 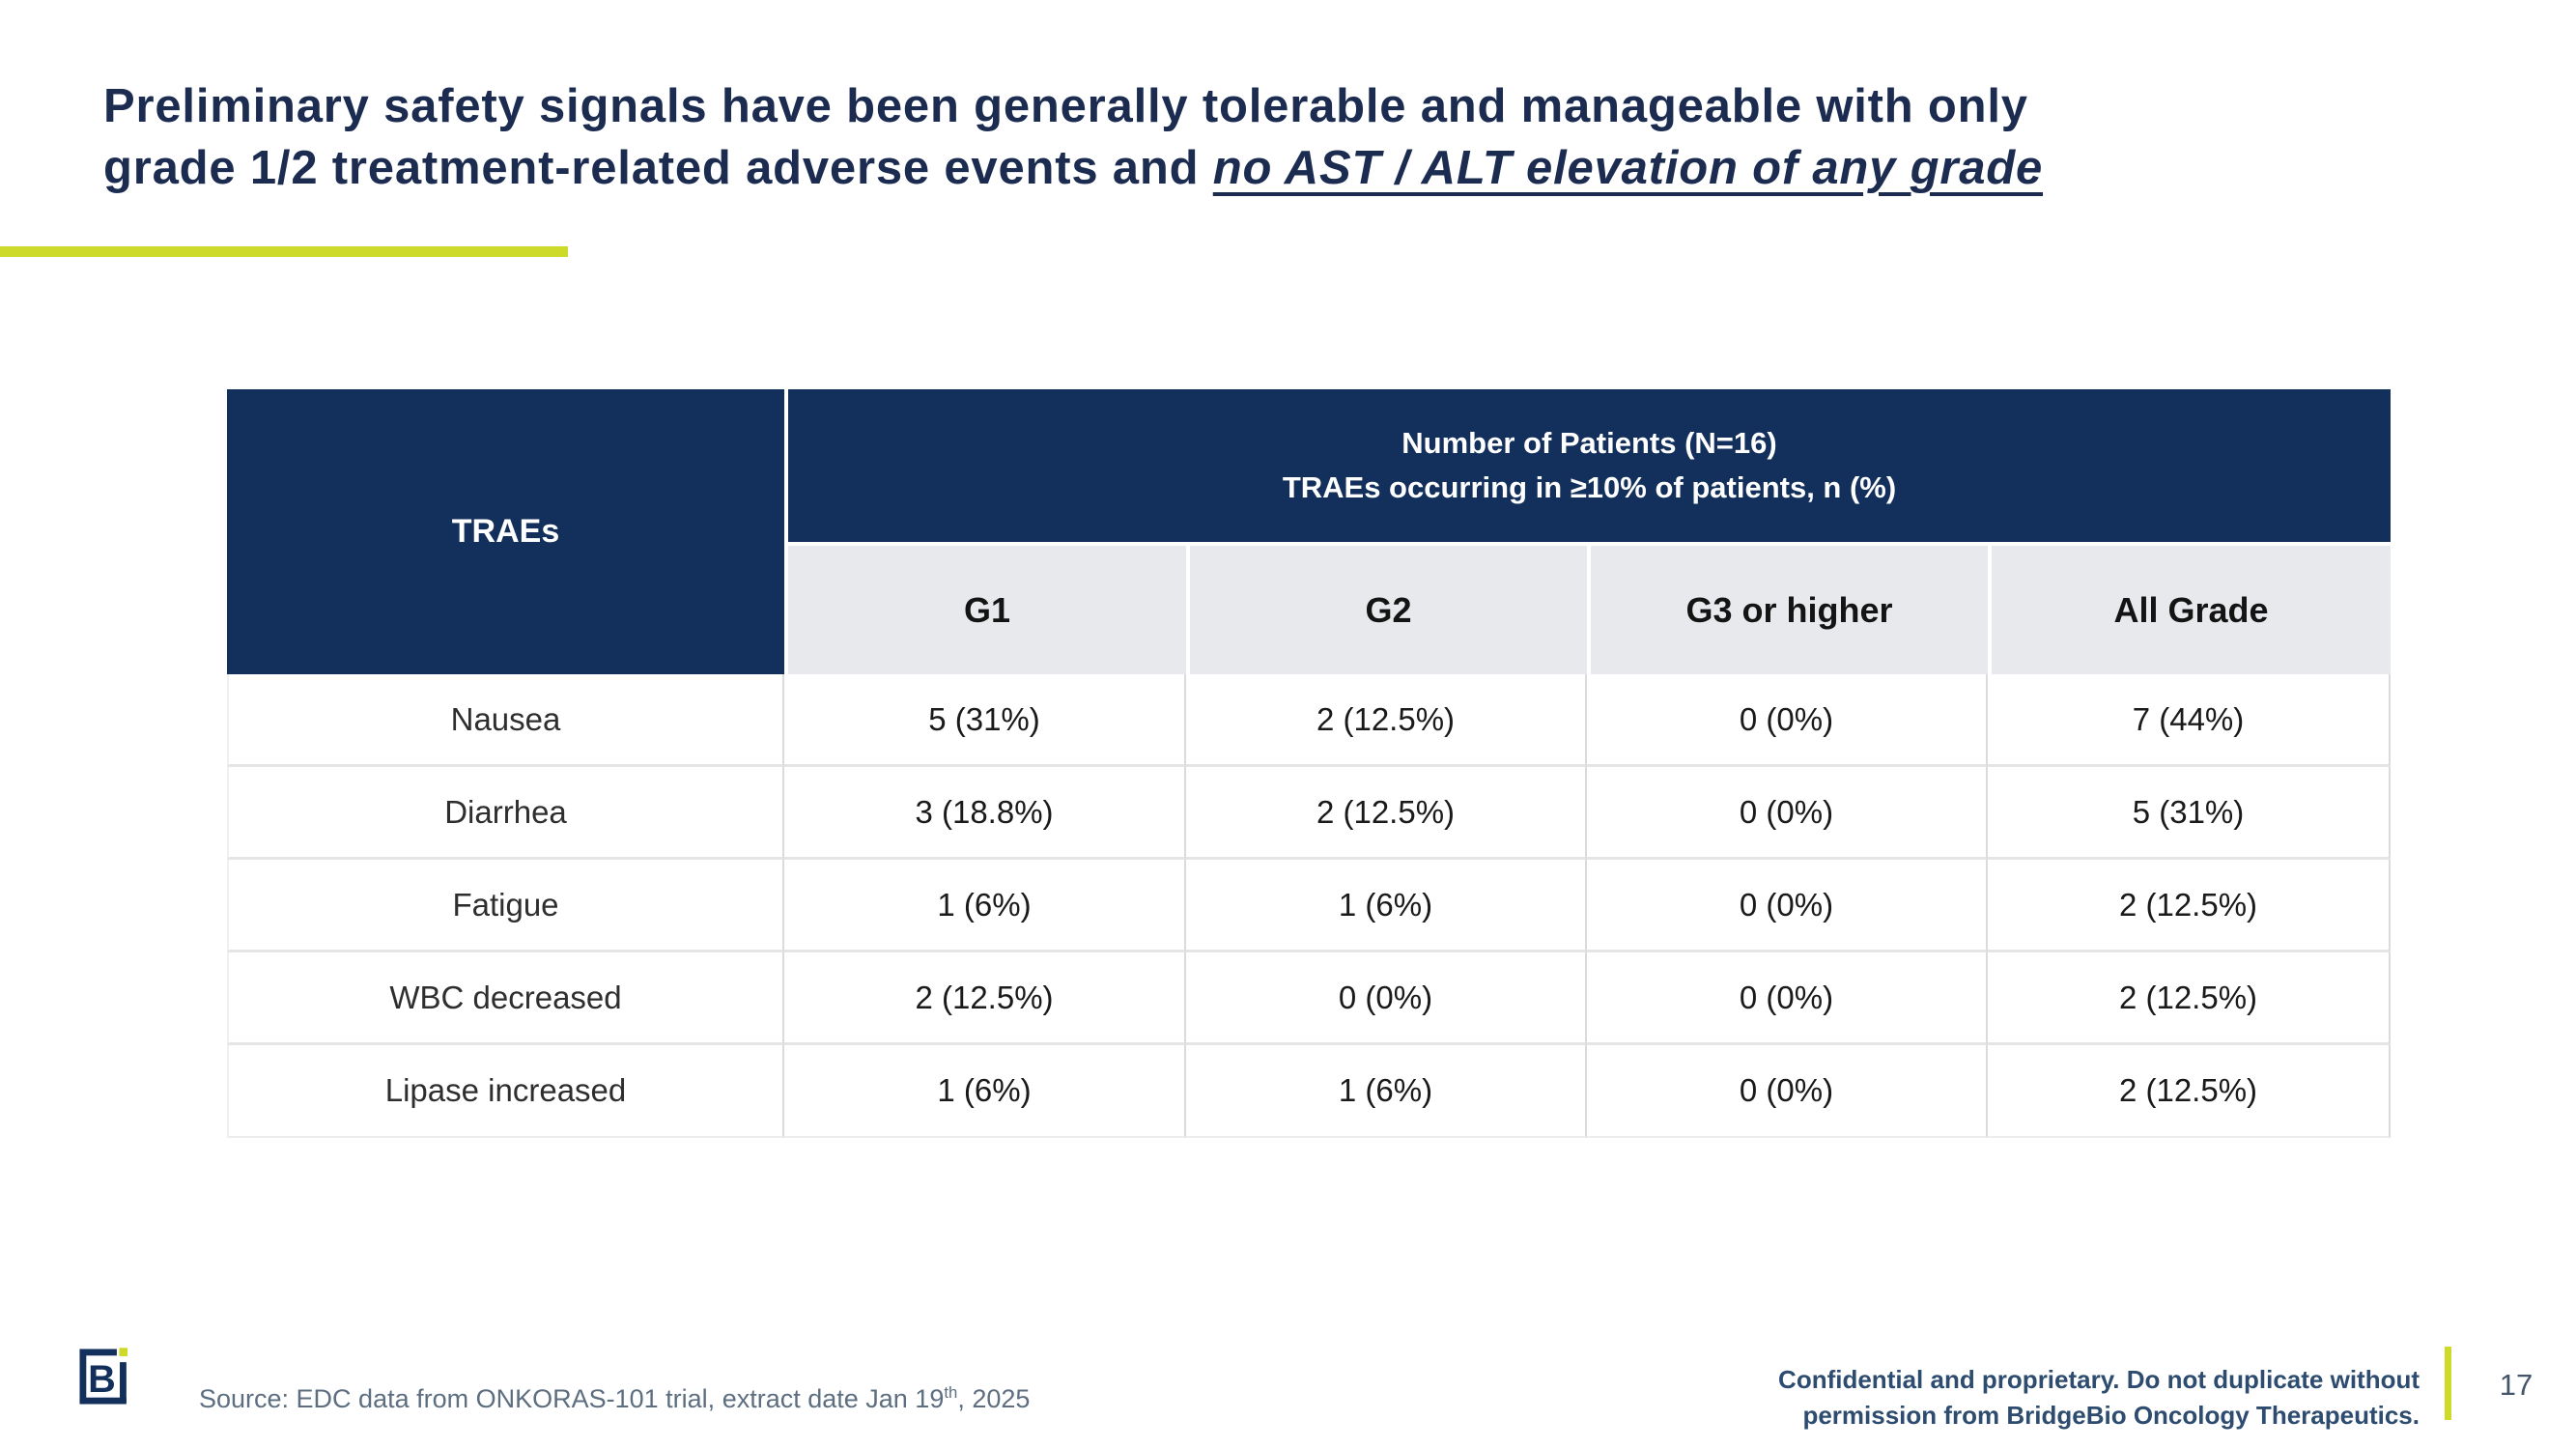 What do you see at coordinates (505, 531) in the screenshot?
I see `table-corner-header: TRAEs` at bounding box center [505, 531].